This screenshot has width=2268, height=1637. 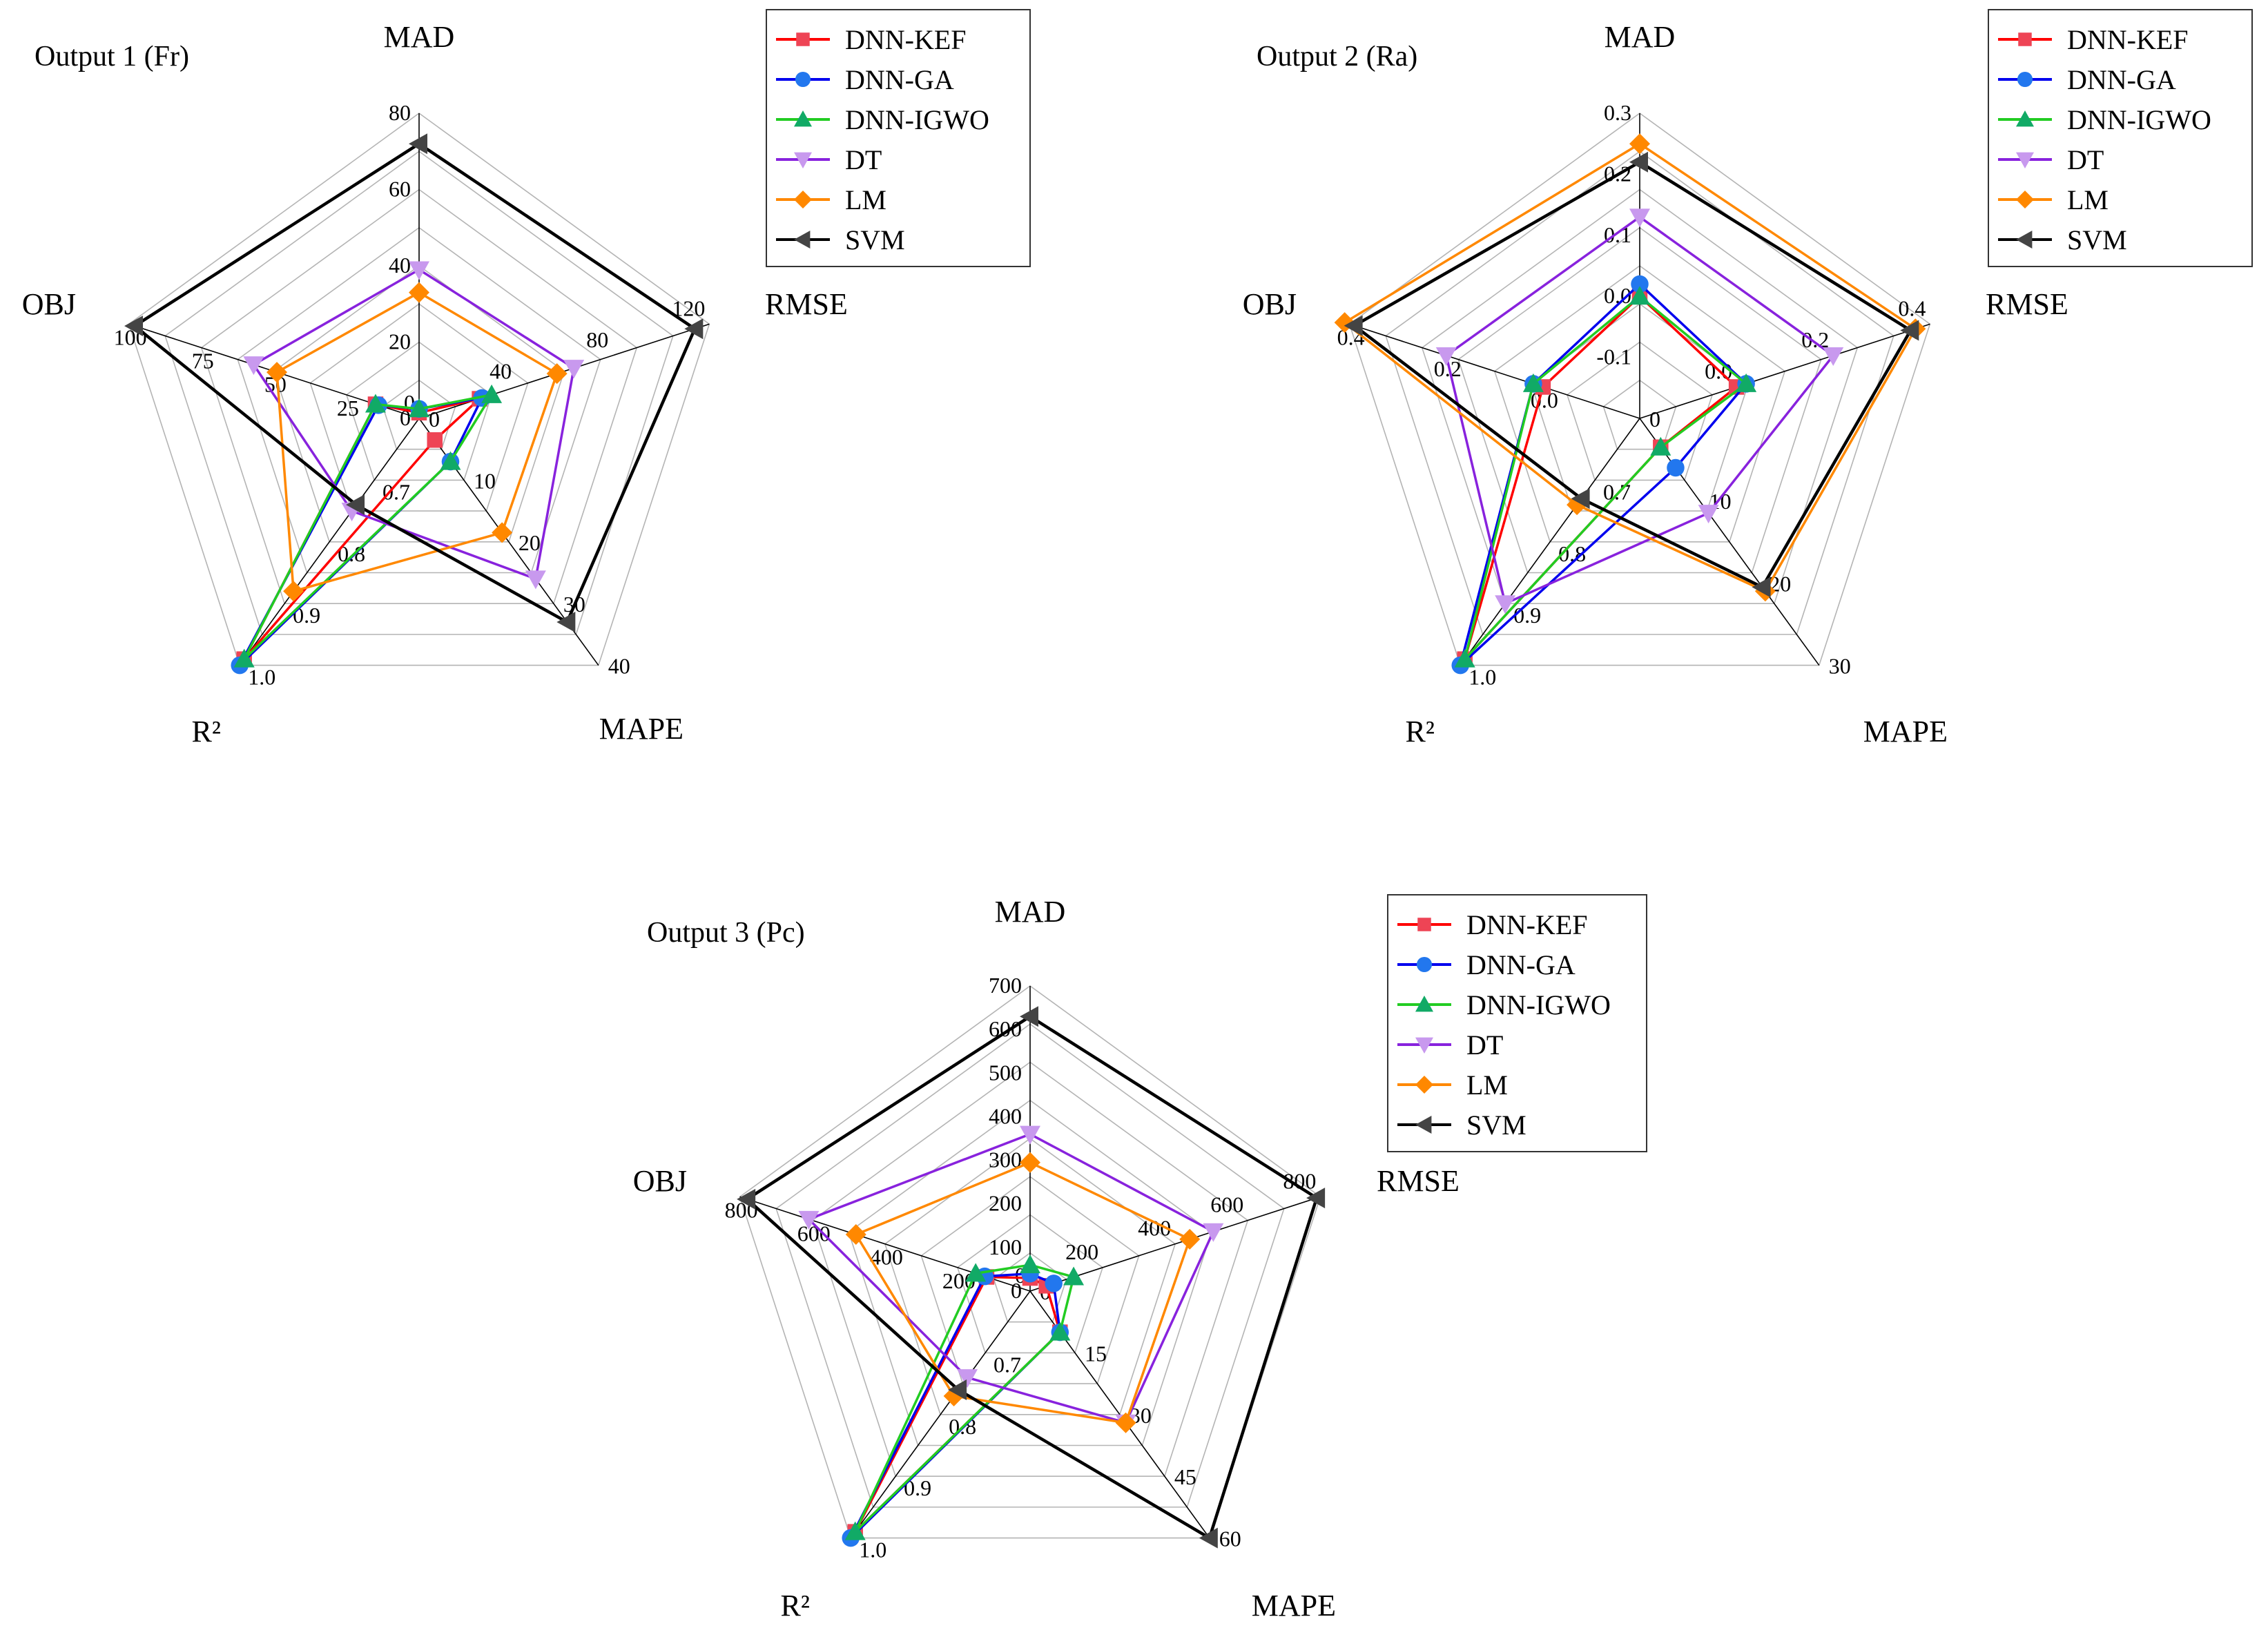 I want to click on data-point-dnn-ga, so click(x=1054, y=1283).